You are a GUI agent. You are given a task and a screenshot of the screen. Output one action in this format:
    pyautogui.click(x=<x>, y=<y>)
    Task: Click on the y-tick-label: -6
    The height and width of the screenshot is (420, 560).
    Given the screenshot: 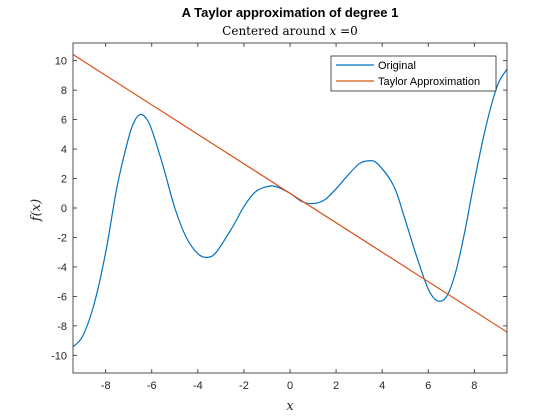 What is the action you would take?
    pyautogui.click(x=62, y=297)
    